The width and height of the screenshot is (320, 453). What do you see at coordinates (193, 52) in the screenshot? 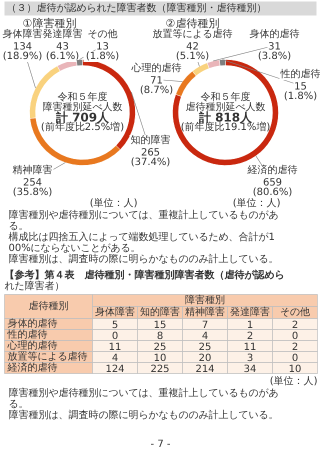
I see `data-label: 42 (5.1%)` at bounding box center [193, 52].